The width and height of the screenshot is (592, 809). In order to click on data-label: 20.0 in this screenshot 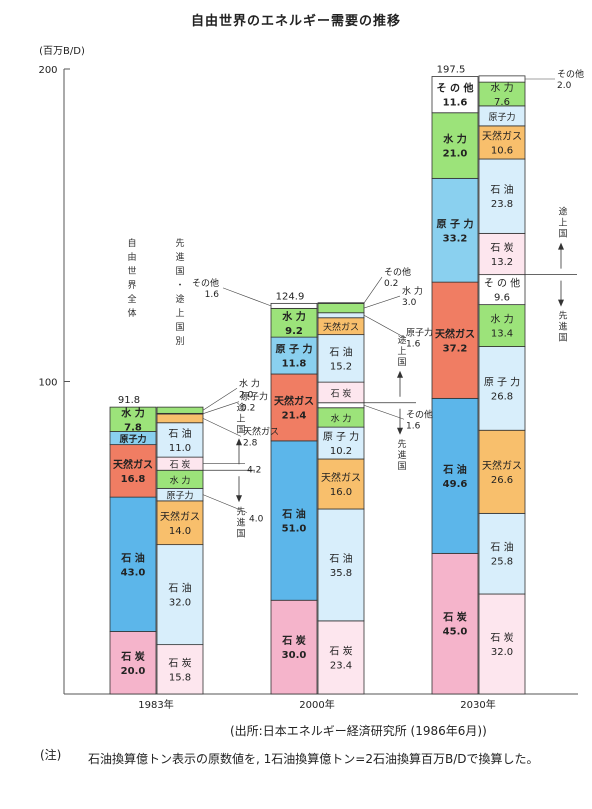, I will do `click(133, 671)`.